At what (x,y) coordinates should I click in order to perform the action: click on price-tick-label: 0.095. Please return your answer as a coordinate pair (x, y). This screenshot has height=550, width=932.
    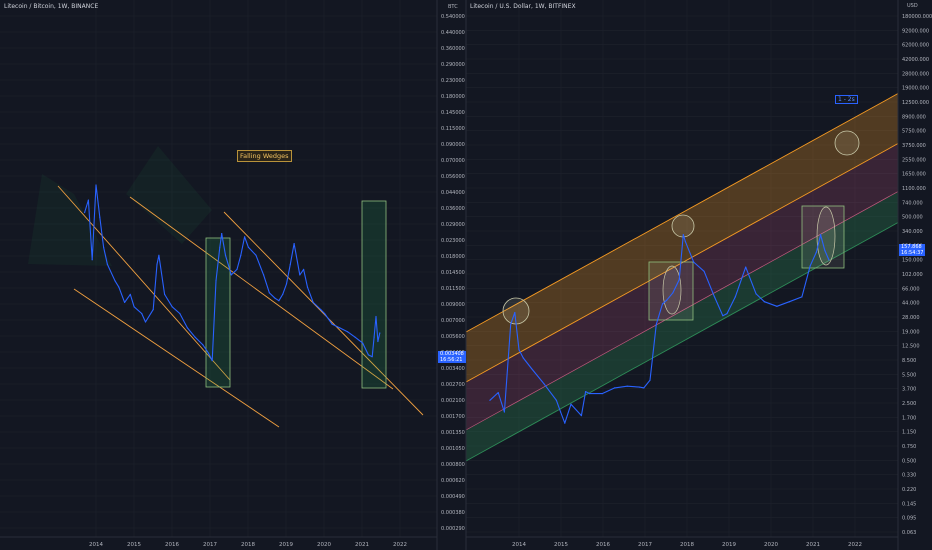
    Looking at the image, I should click on (909, 519).